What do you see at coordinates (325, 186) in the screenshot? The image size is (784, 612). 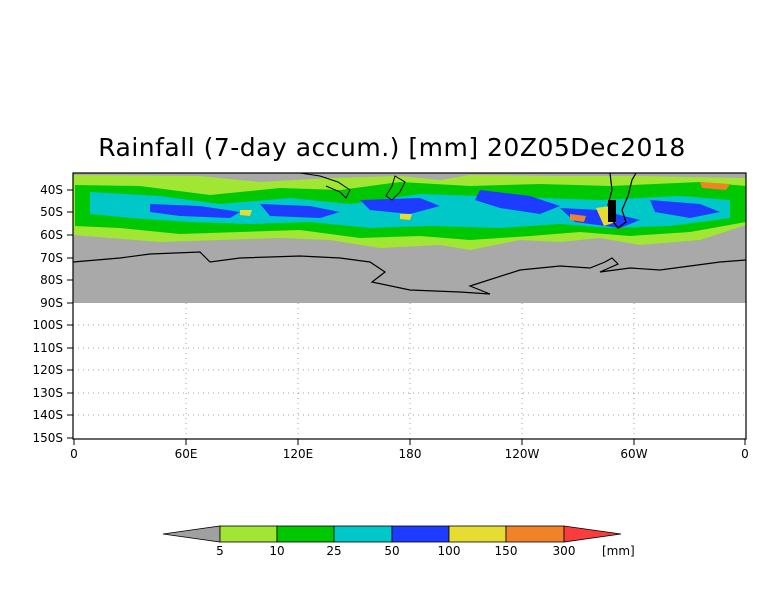 I see `australia-coastline` at bounding box center [325, 186].